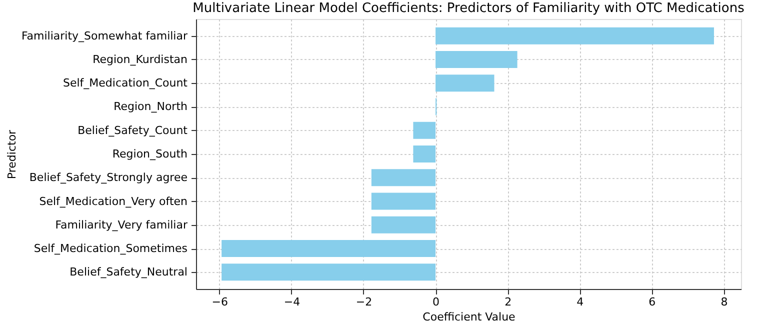 This screenshot has height=327, width=775. Describe the element at coordinates (151, 107) in the screenshot. I see `y-tick-label: Region_North` at that location.